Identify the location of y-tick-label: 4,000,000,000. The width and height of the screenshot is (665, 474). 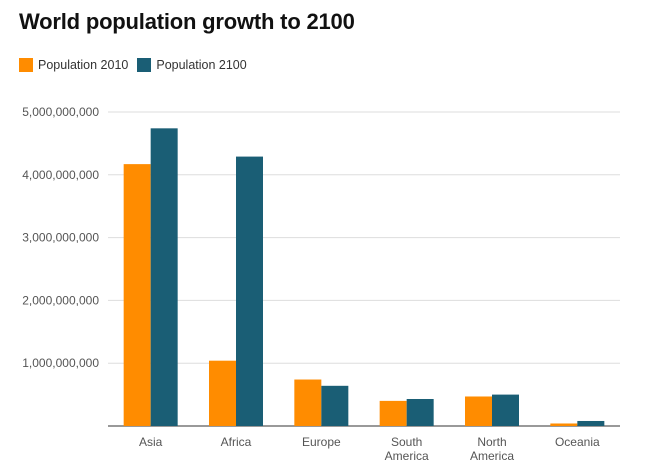
(60, 175).